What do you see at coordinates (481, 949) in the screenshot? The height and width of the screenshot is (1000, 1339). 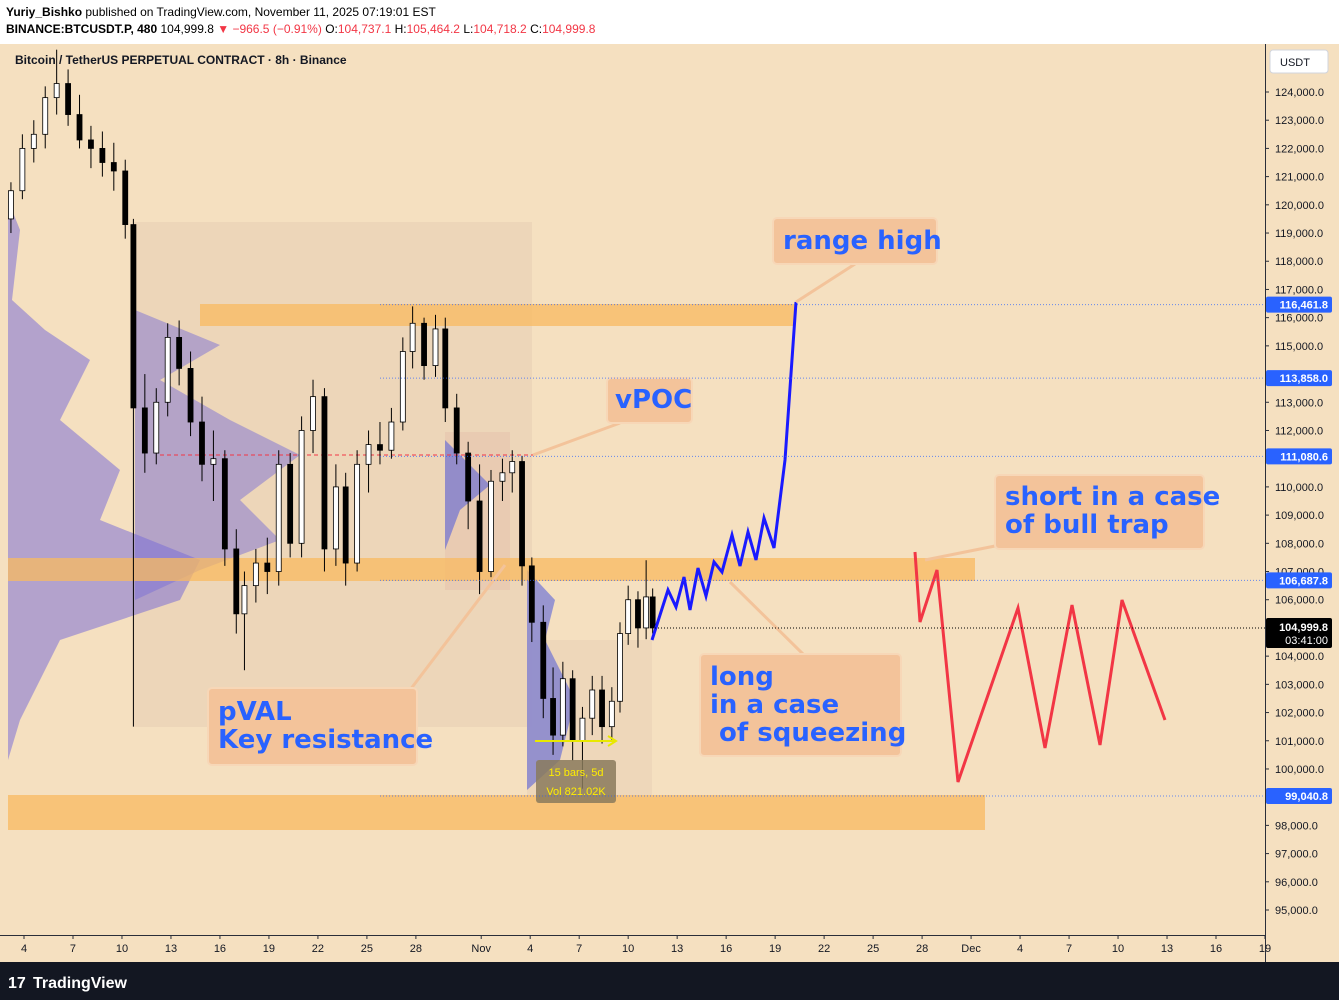 I see `x-tick-label: Nov` at bounding box center [481, 949].